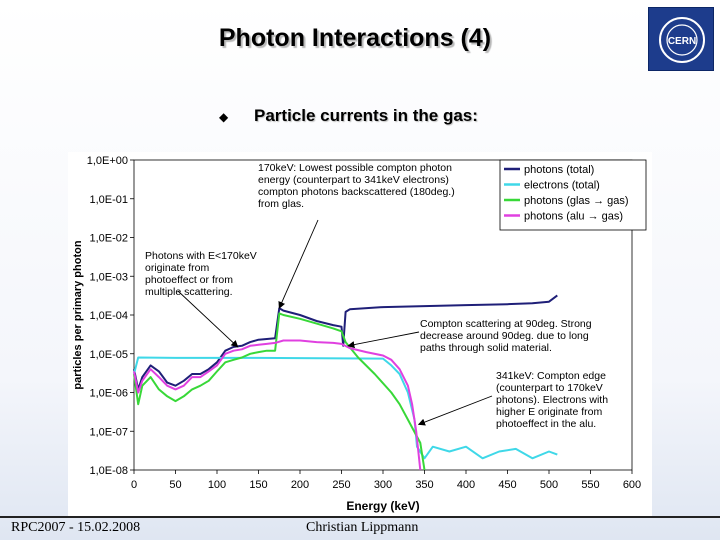 The width and height of the screenshot is (720, 540). I want to click on slide-title: Photon Interactions (4), so click(355, 38).